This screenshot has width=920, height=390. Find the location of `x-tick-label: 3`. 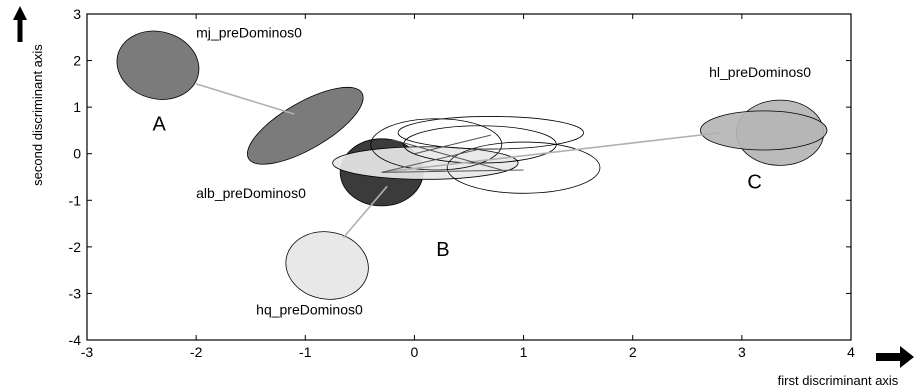

x-tick-label: 3 is located at coordinates (742, 352).